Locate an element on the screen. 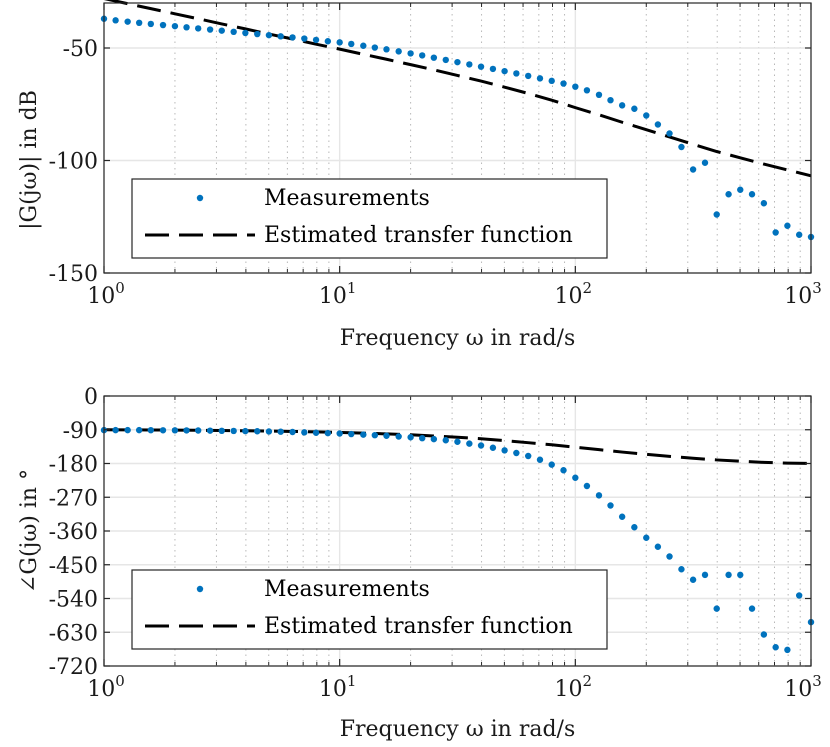 This screenshot has width=830, height=747. magnitude-legend: Measurements Estimated transfer function is located at coordinates (369, 218).